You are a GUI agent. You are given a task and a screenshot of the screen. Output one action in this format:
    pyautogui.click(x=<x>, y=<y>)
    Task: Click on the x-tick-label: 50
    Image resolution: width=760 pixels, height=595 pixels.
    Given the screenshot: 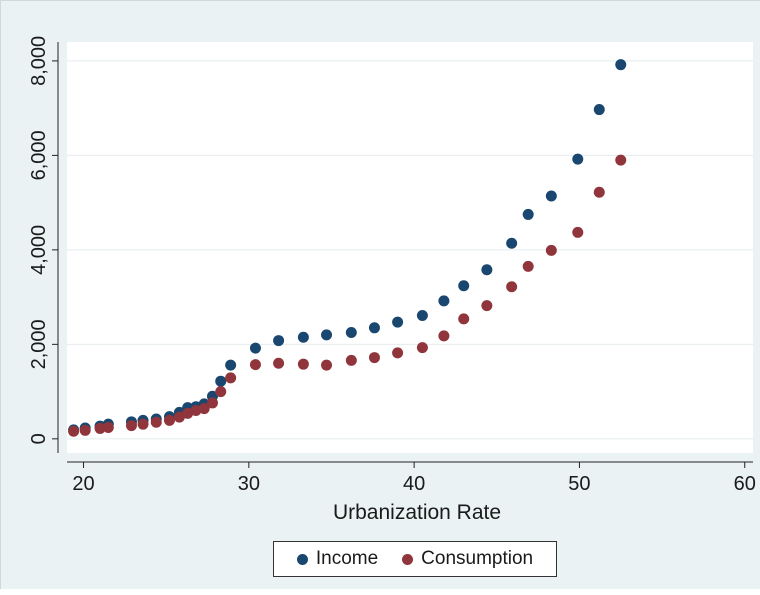 What is the action you would take?
    pyautogui.click(x=579, y=484)
    